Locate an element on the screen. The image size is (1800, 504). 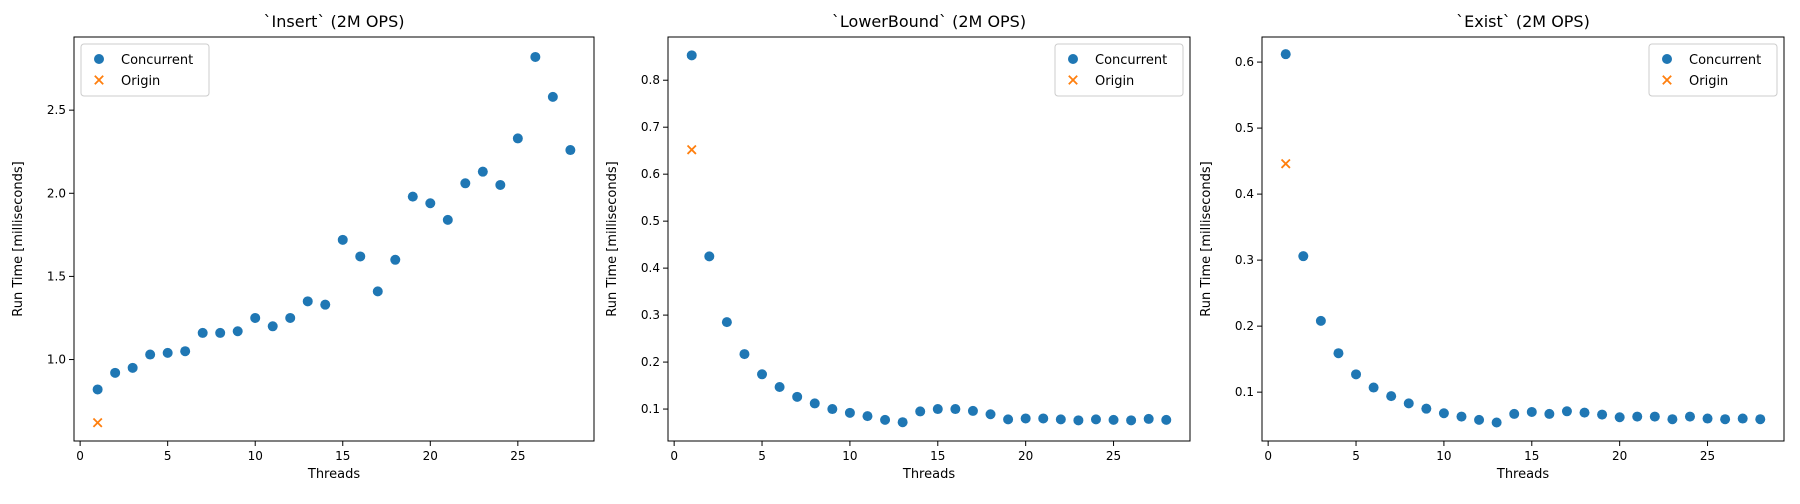
y-tick-label: 0.8 is located at coordinates (650, 80).